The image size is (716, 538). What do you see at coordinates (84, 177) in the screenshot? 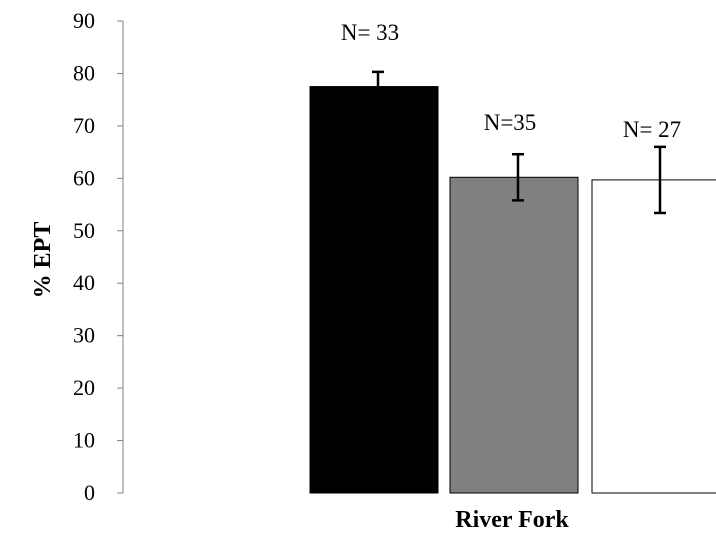
I see `y-tick-label: 60` at bounding box center [84, 177].